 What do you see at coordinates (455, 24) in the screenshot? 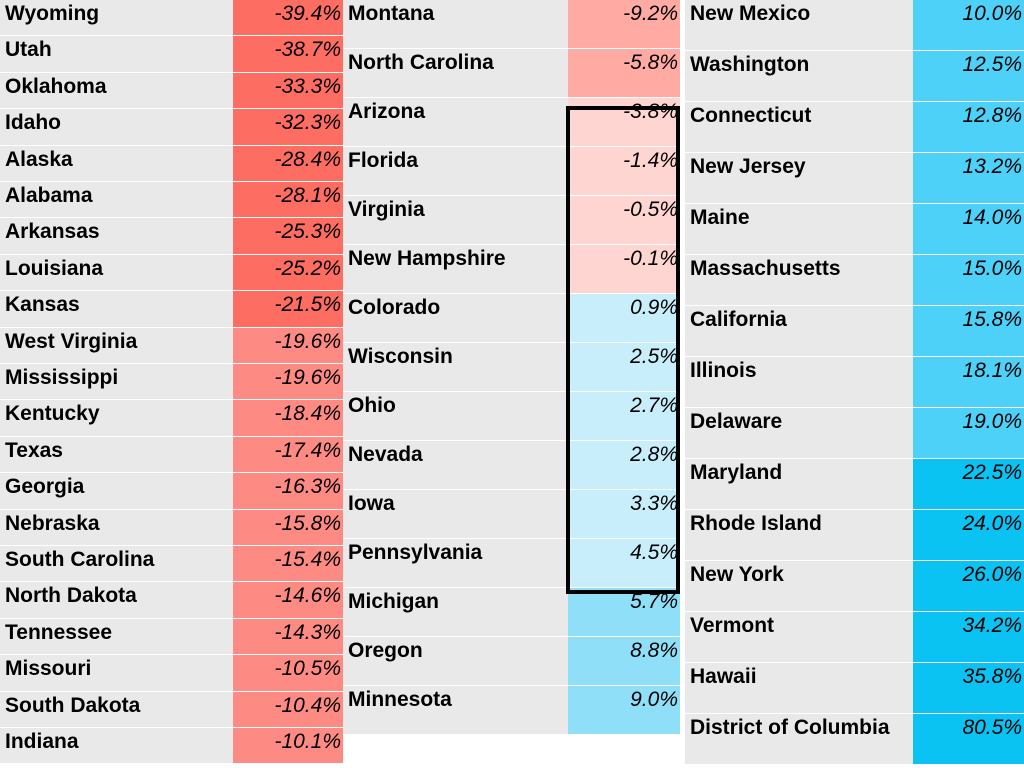
I see `state-name: Montana` at bounding box center [455, 24].